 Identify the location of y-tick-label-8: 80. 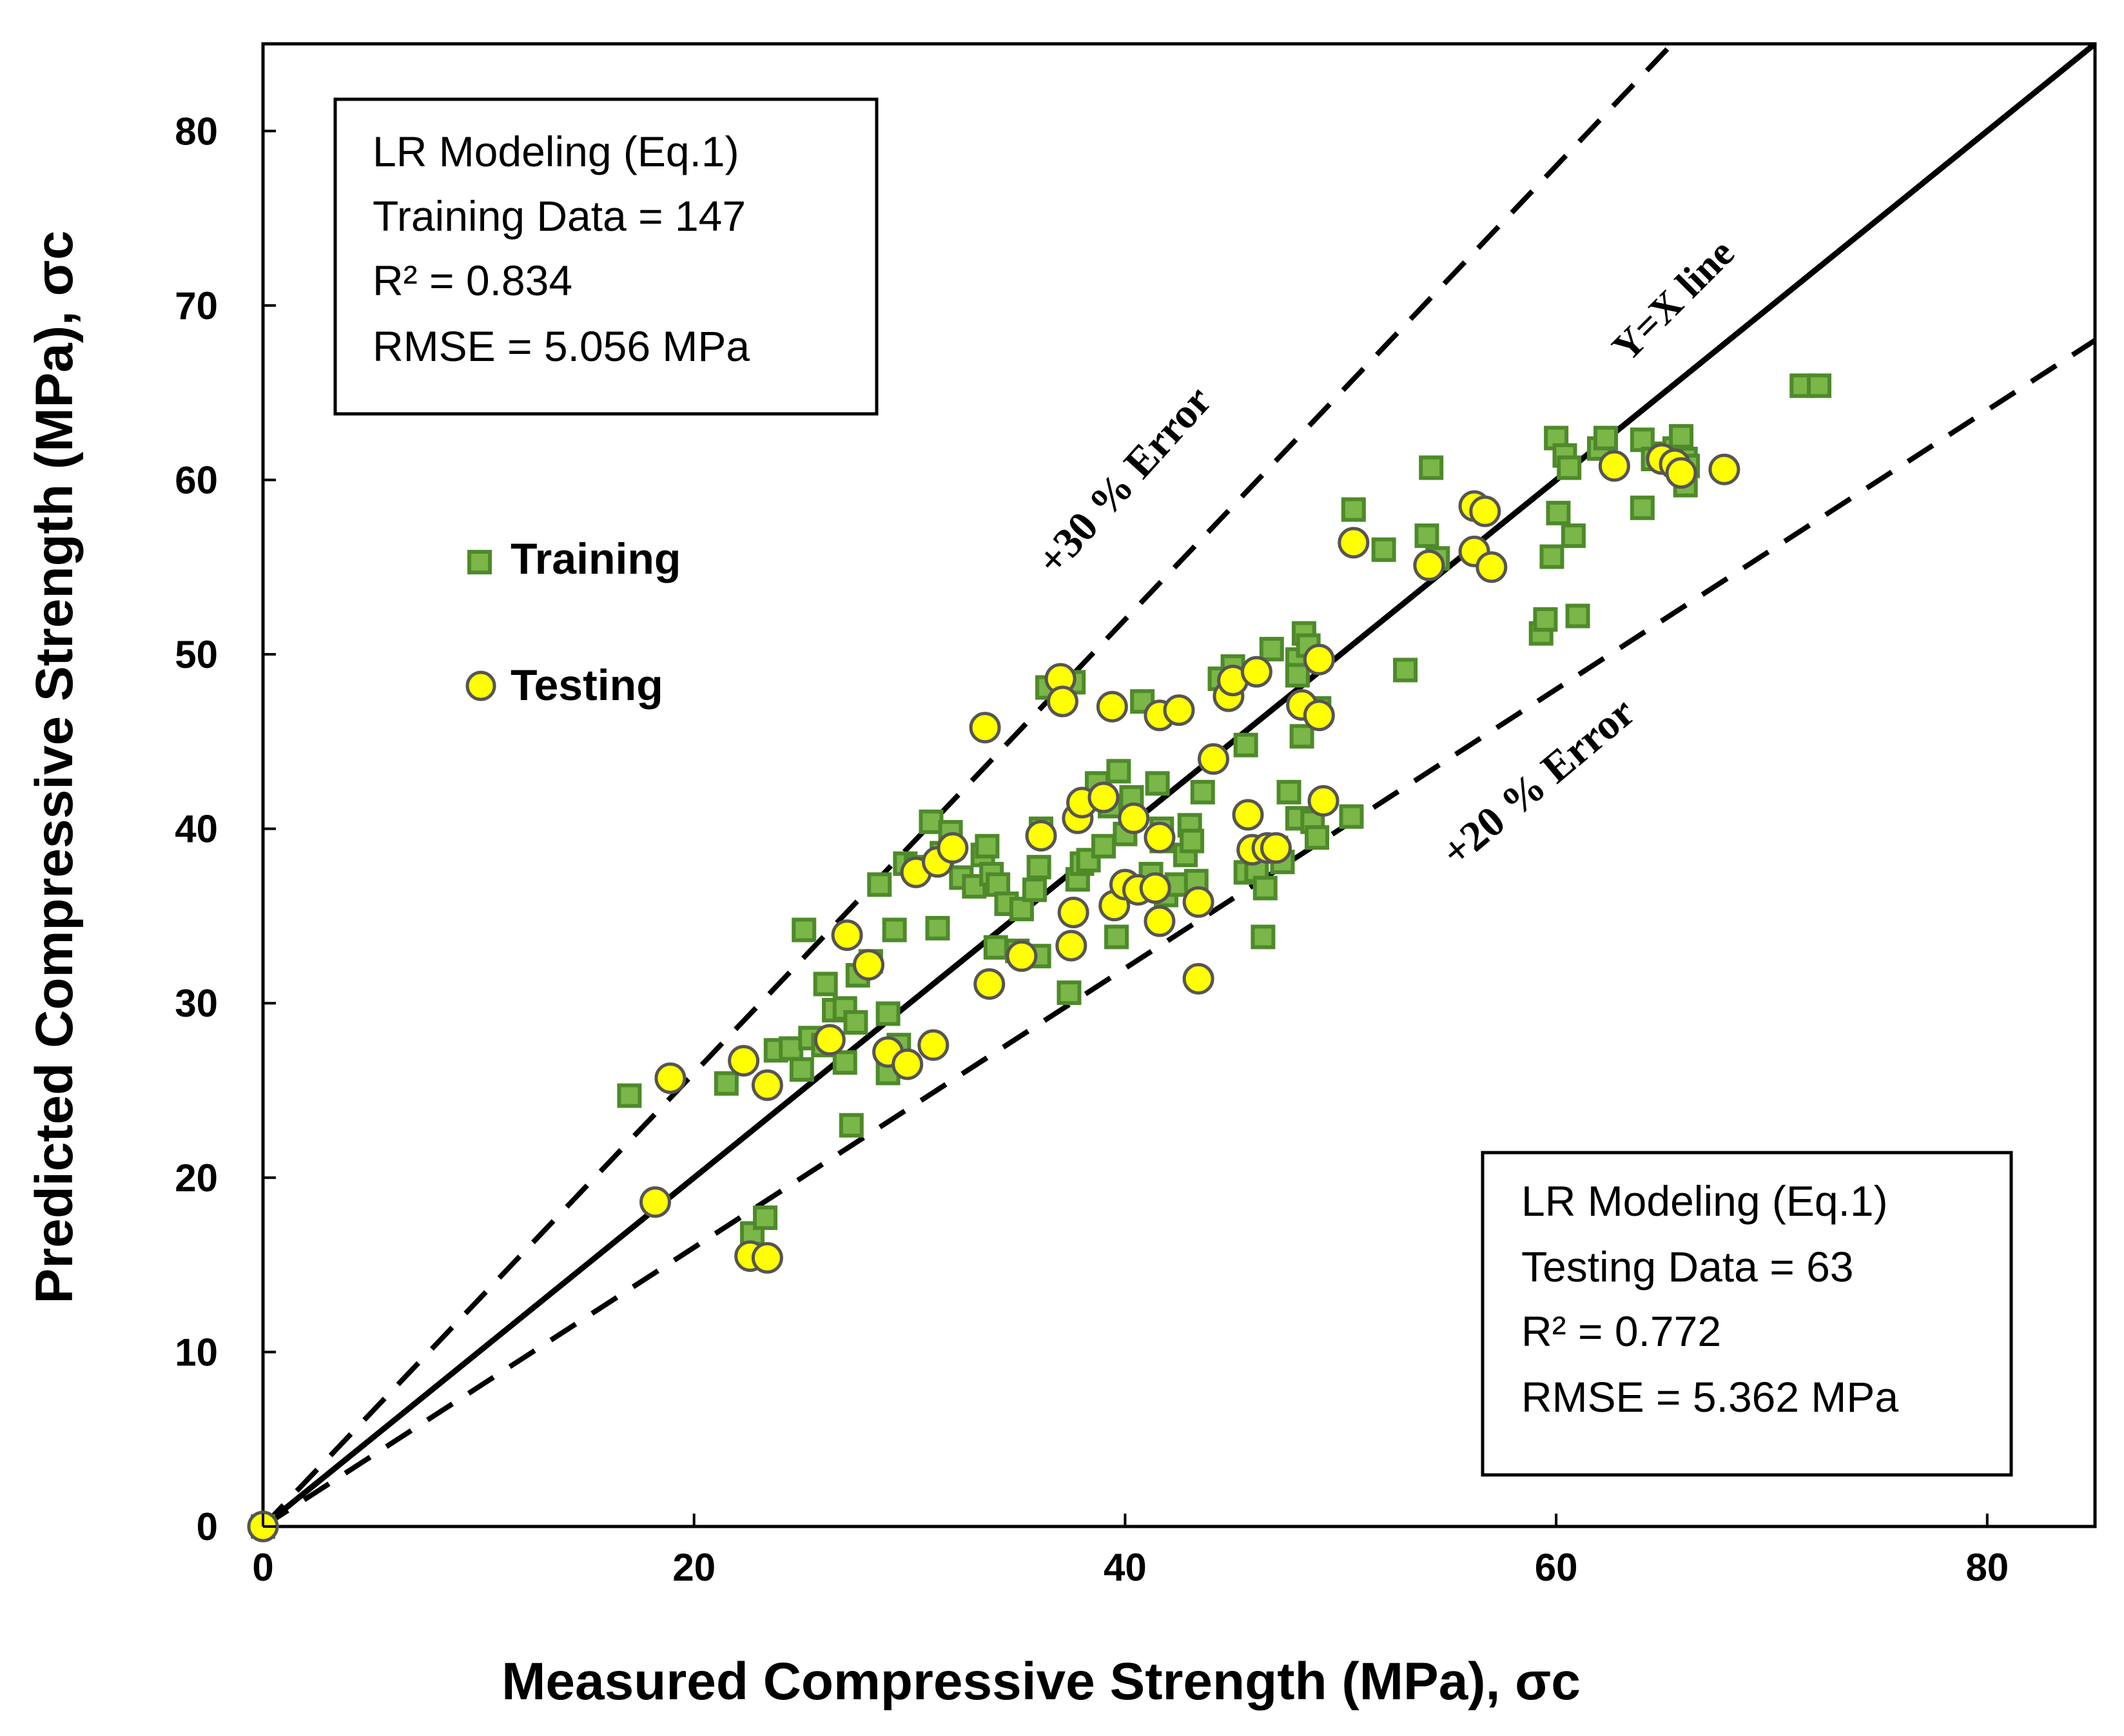
(196, 131).